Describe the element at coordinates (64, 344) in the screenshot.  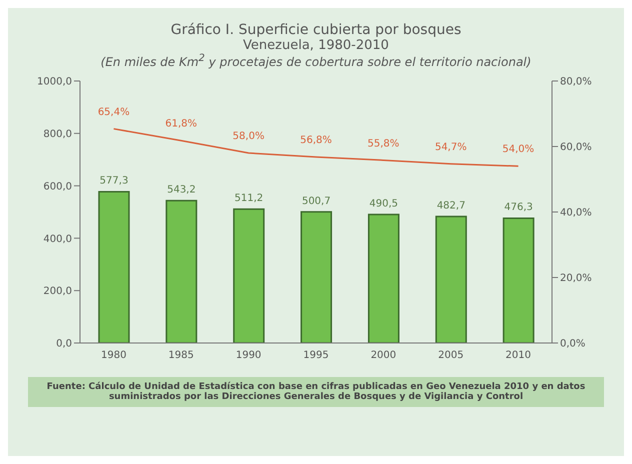
I see `y-tick-label: 0,0` at that location.